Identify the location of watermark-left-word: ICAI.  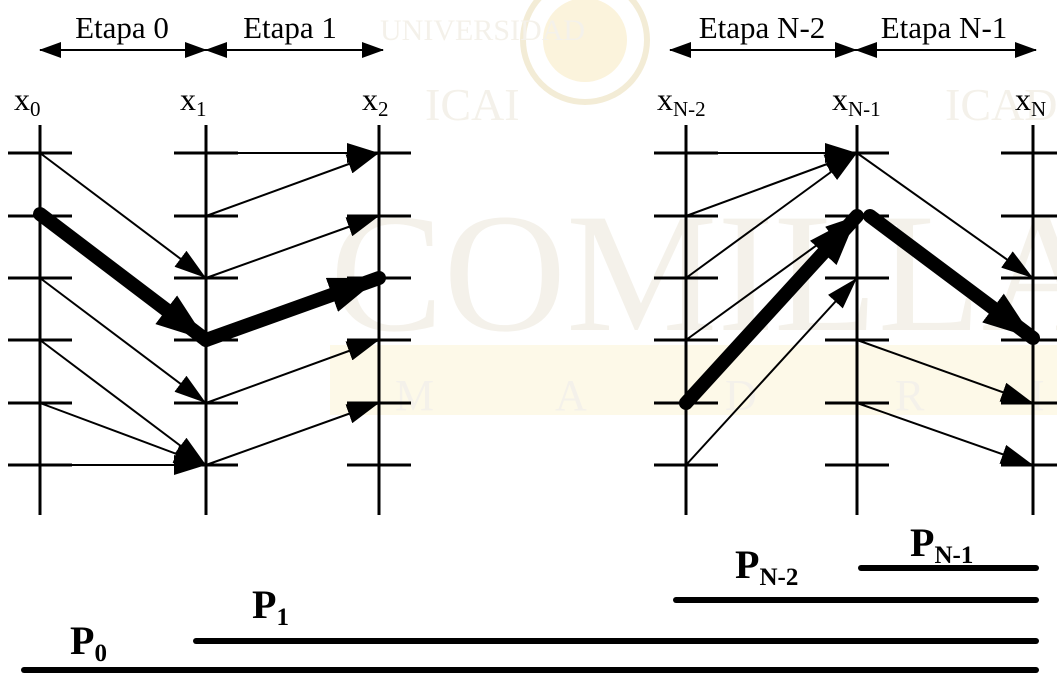
(472, 104).